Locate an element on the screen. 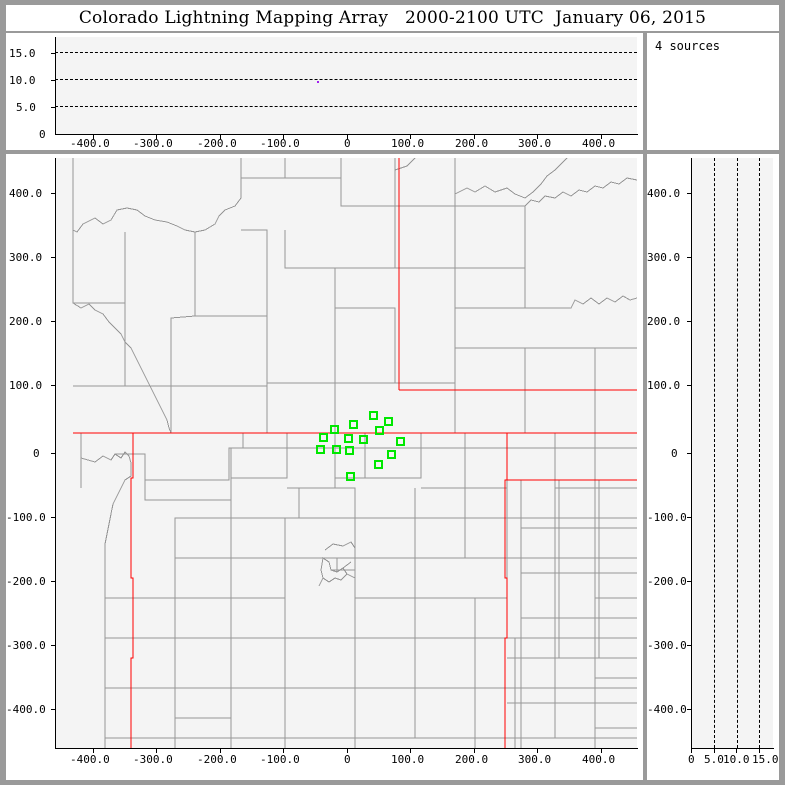  map-xtick--200: -200.0 is located at coordinates (217, 759).